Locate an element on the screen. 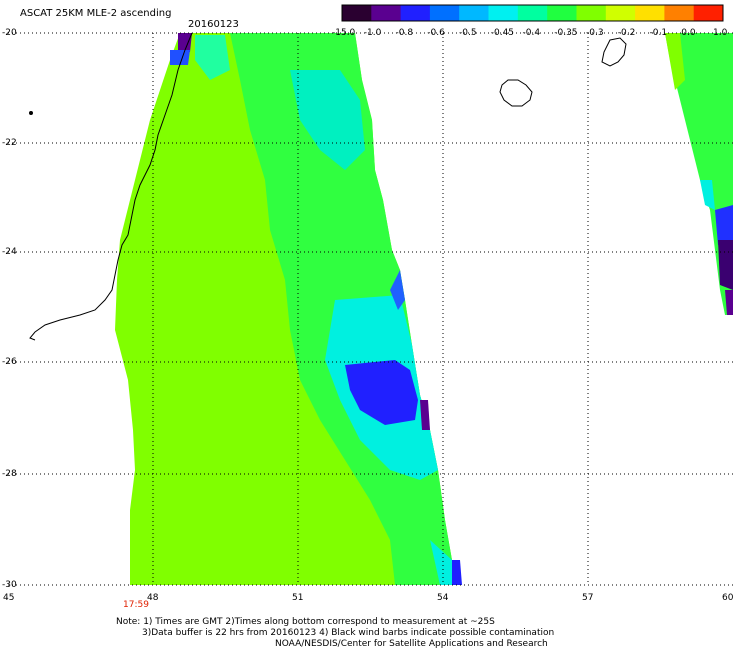 The image size is (740, 650). colorbar-tick-label: -0.5 is located at coordinates (468, 33).